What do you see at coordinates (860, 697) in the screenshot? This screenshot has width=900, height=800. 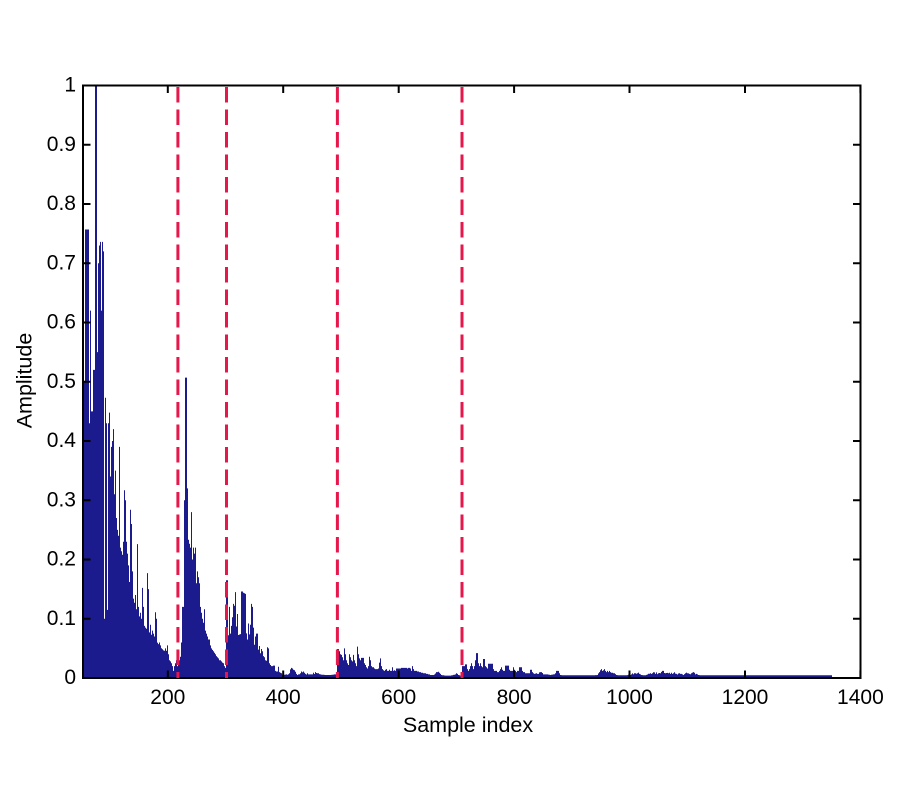 I see `svg-text: 1400` at bounding box center [860, 697].